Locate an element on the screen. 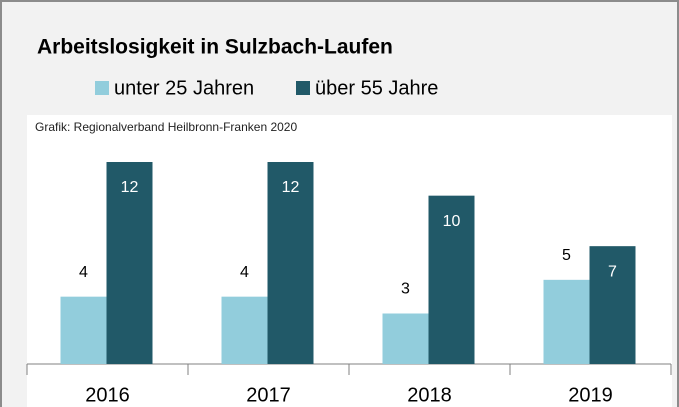  x-tick-label: 2017 is located at coordinates (268, 395).